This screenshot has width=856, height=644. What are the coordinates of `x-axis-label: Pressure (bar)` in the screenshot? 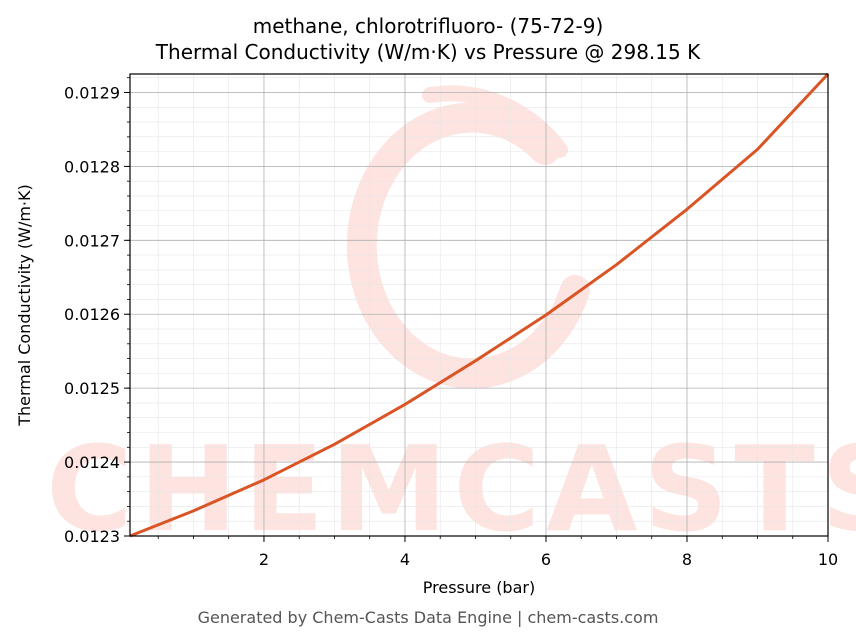 It's located at (479, 587).